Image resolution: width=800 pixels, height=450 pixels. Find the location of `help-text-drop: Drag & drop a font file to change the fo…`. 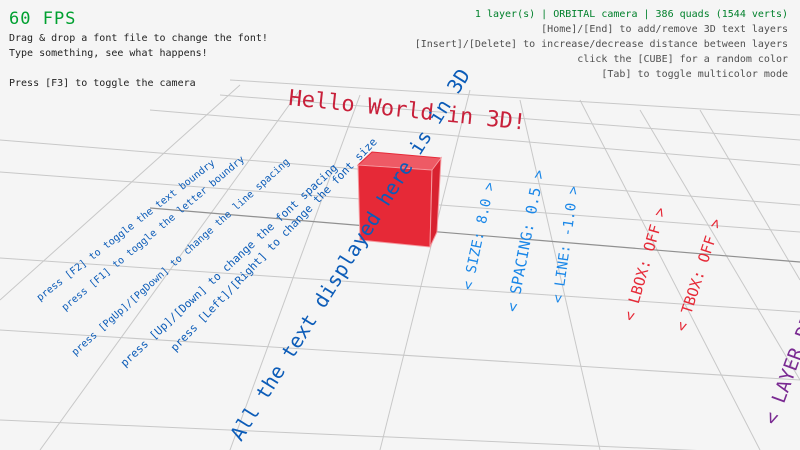

help-text-drop: Drag & drop a font file to change the fo… is located at coordinates (138, 38).